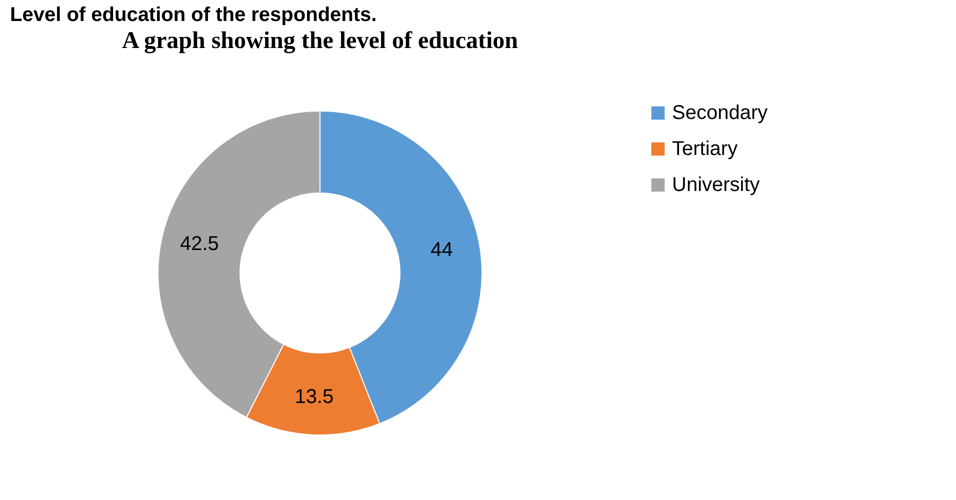 Image resolution: width=956 pixels, height=500 pixels. Describe the element at coordinates (720, 113) in the screenshot. I see `legend-label: Secondary` at that location.